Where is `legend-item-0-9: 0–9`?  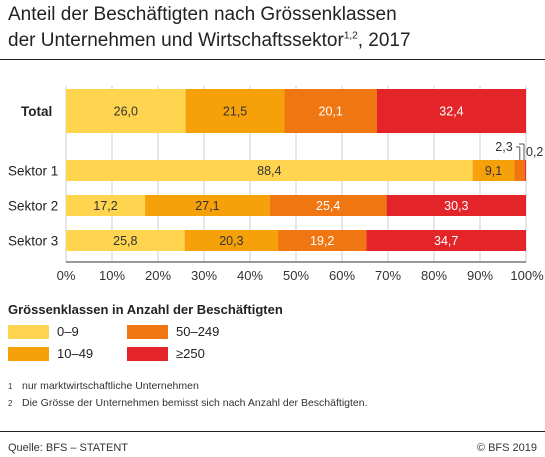 legend-item-0-9: 0–9 is located at coordinates (43, 332).